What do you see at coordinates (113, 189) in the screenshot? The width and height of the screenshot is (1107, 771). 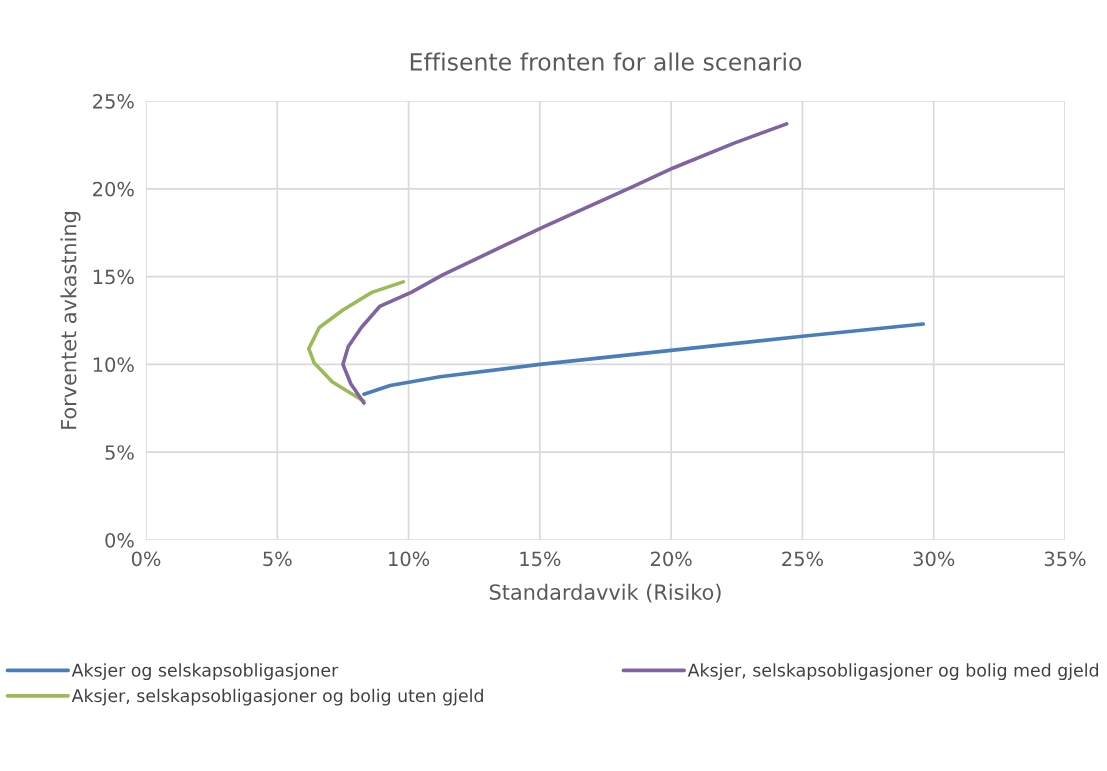 I see `y-tick-label: 20%` at bounding box center [113, 189].